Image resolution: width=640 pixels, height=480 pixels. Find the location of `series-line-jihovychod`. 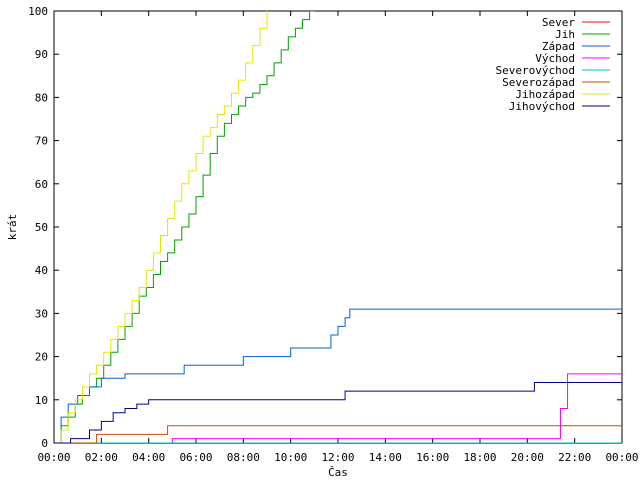

series-line-jihovychod is located at coordinates (338, 412).